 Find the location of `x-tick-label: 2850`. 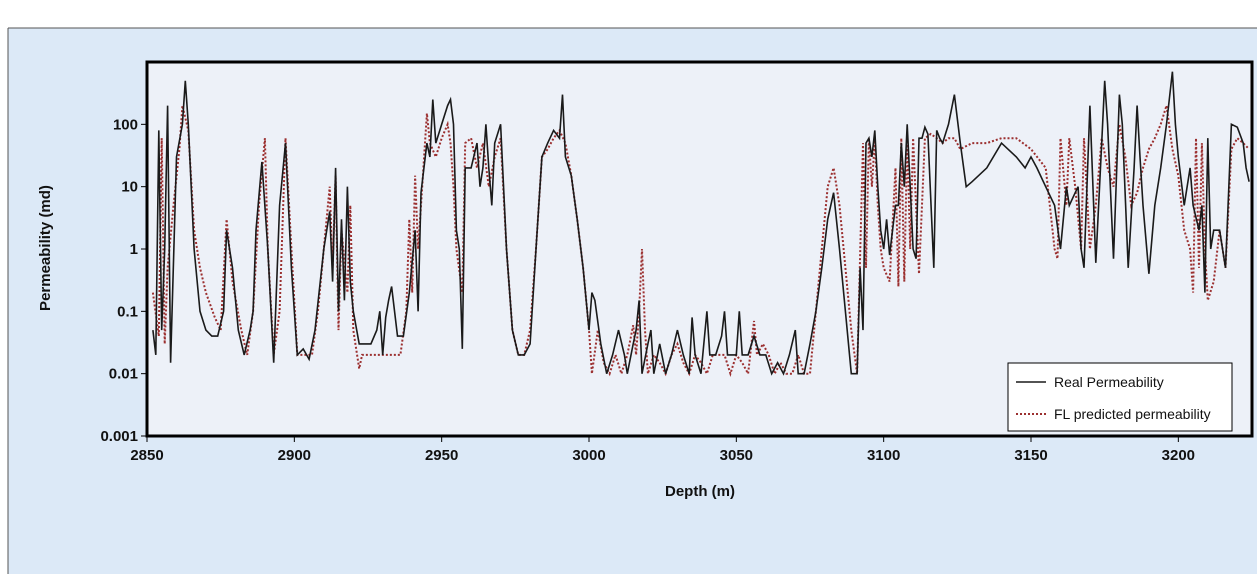

x-tick-label: 2850 is located at coordinates (146, 455).